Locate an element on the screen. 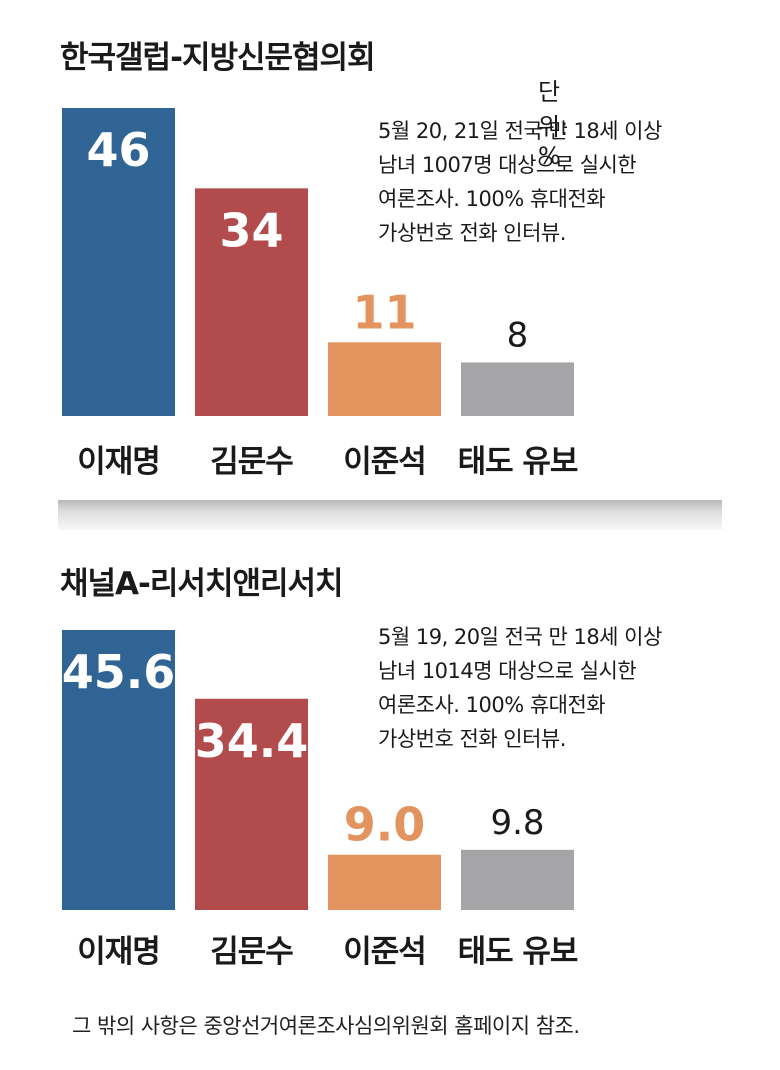 This screenshot has width=780, height=1070. note-line: 5월 19, 20일 전국 만 18세 이상 is located at coordinates (520, 637).